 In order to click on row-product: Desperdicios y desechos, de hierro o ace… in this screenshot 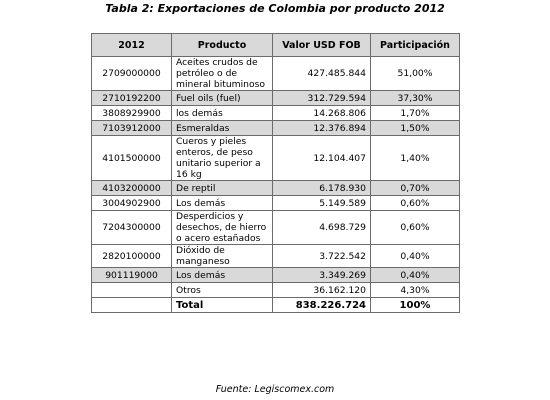, I will do `click(222, 227)`.